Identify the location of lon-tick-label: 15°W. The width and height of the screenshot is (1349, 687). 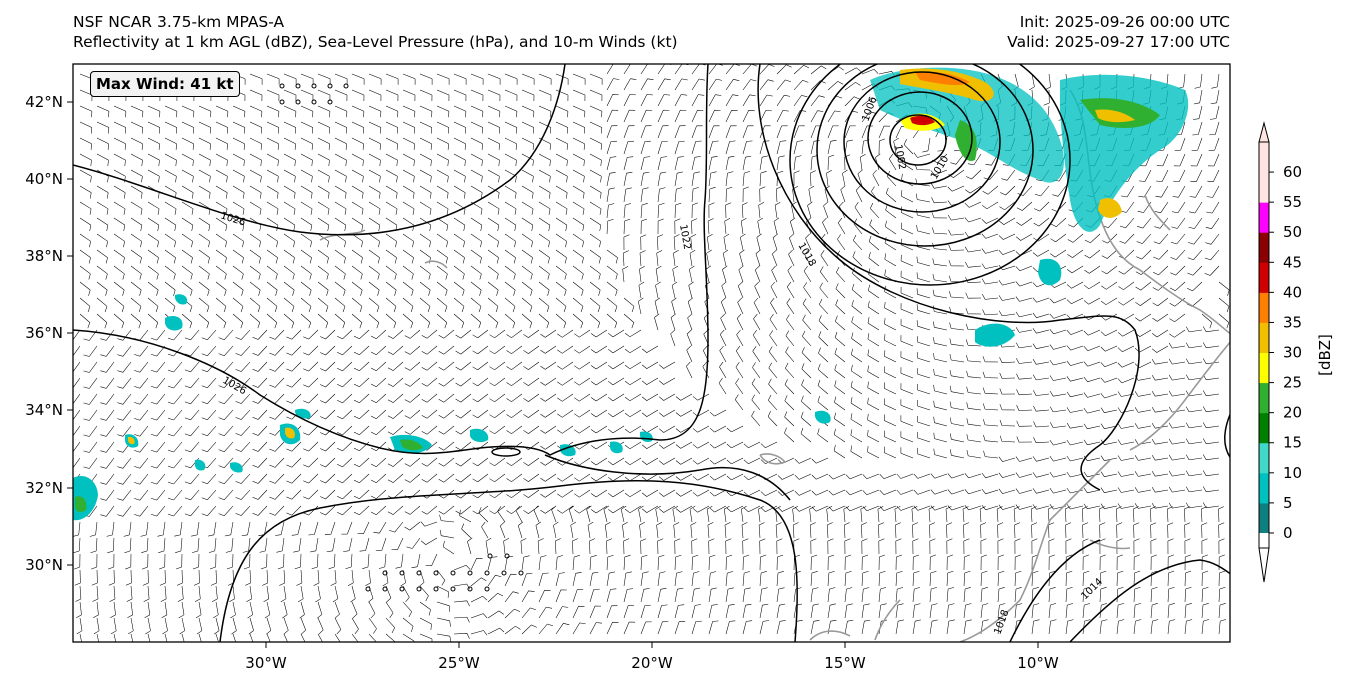
(845, 663).